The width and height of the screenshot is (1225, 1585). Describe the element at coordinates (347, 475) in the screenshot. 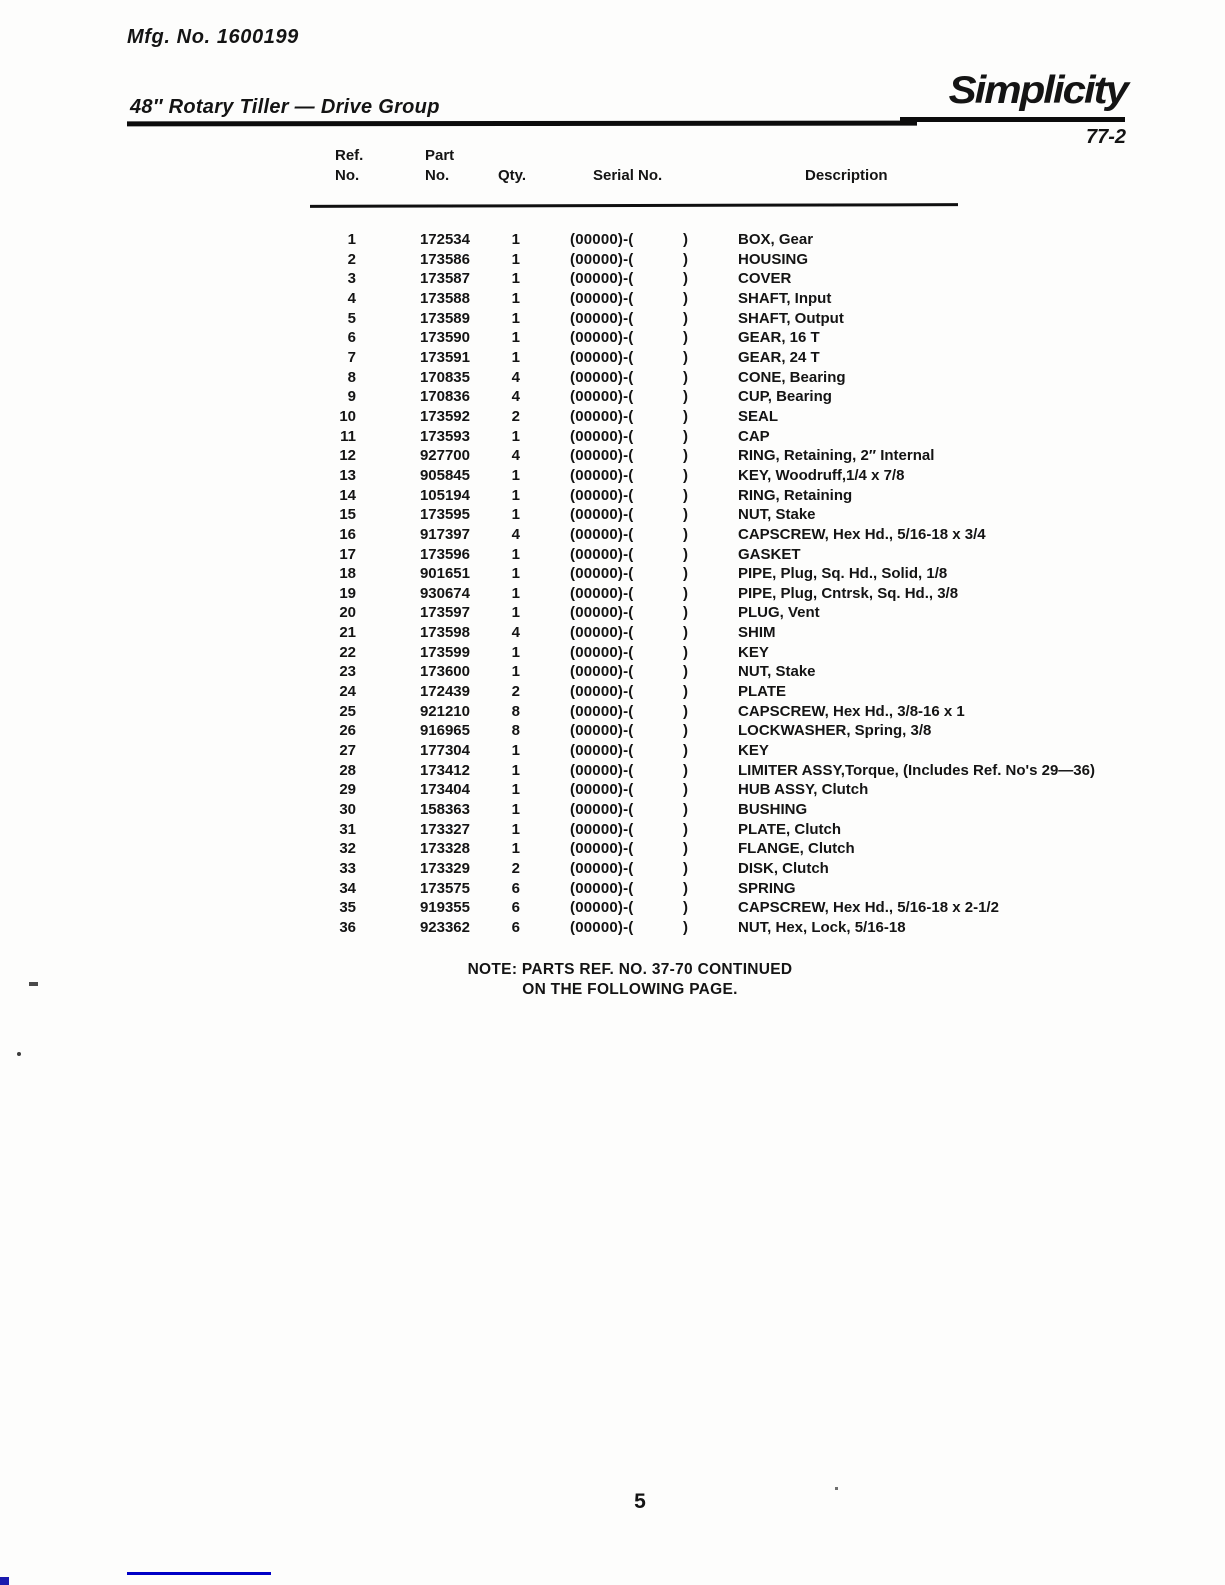

I see `ref-cell: 13` at that location.